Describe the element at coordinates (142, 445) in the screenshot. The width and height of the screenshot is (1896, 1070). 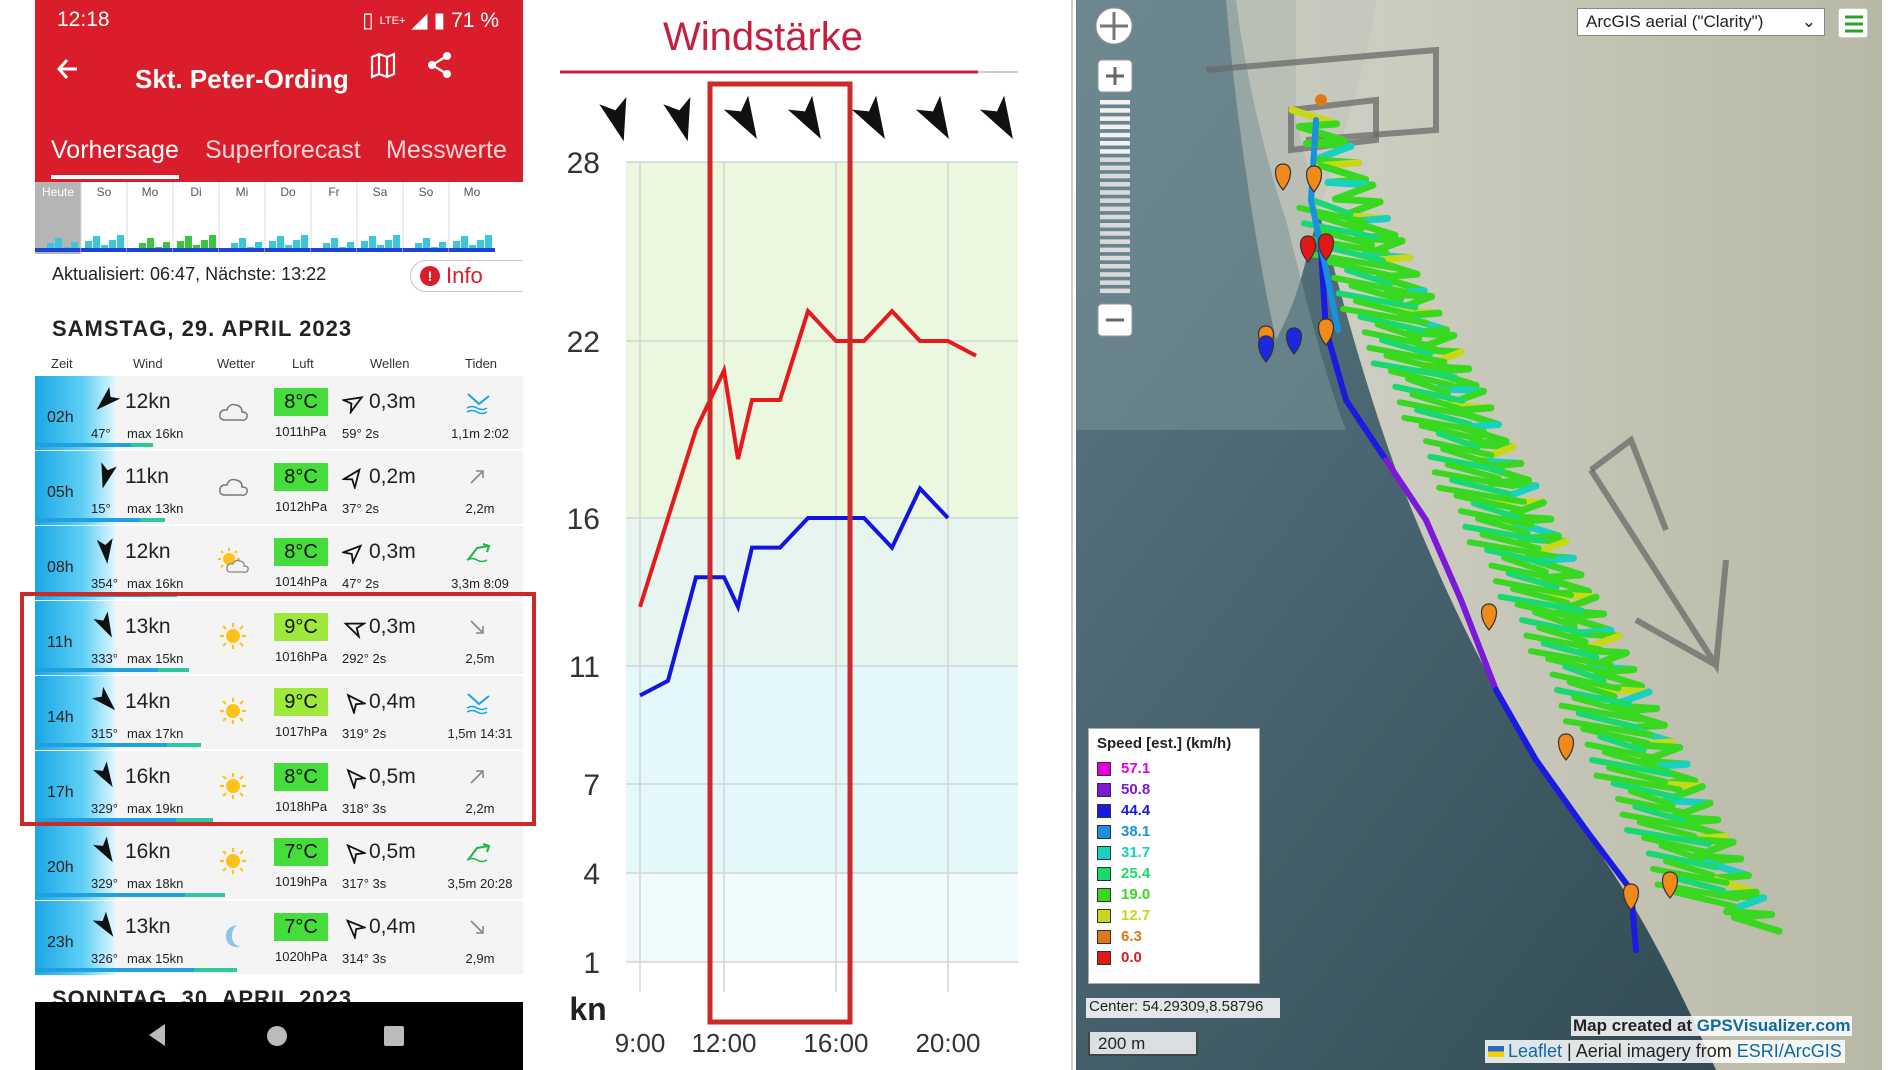
I see `gust-bar` at that location.